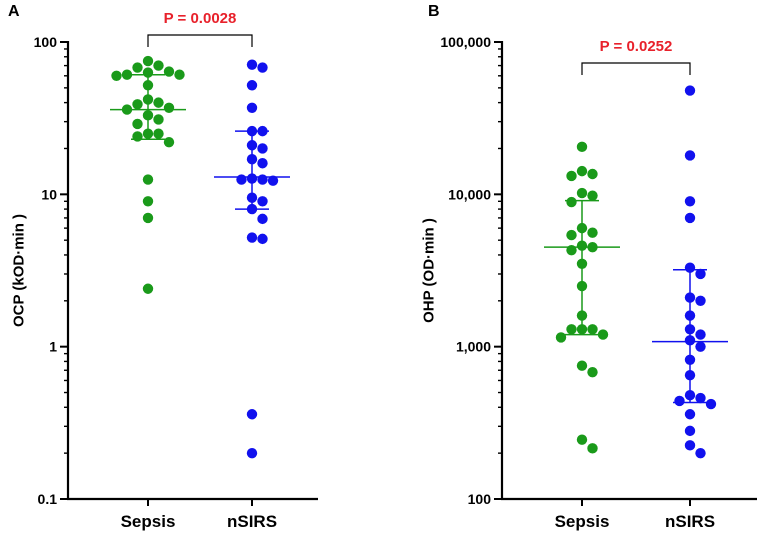 This screenshot has height=538, width=767. I want to click on y-tick-label: 1, so click(53, 347).